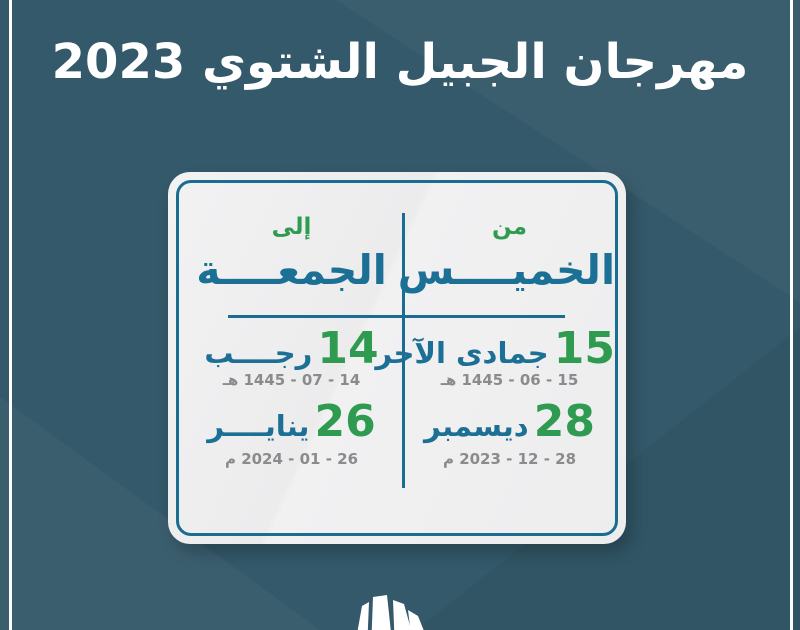  I want to click on to-gregorian-date: 26 ينايــــر, so click(291, 421).